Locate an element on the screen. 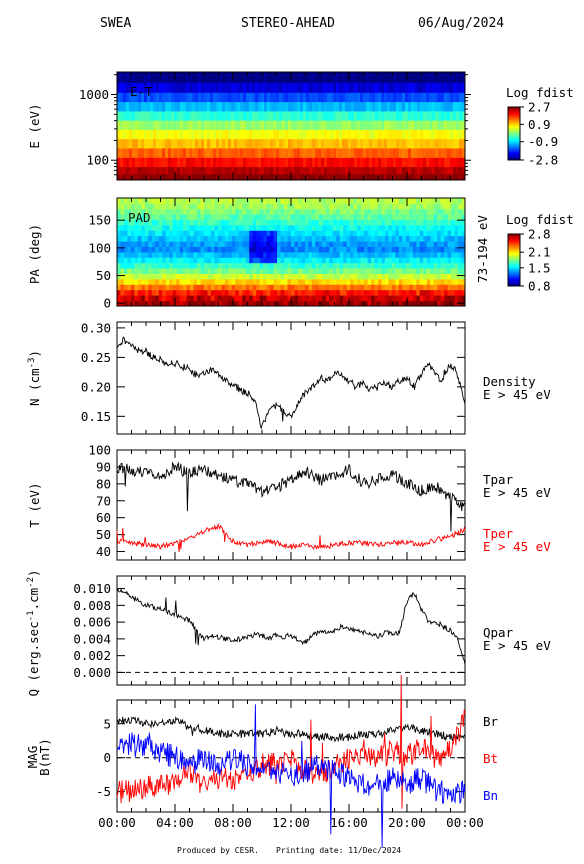  bt-legend-name: Bt is located at coordinates (490, 758).